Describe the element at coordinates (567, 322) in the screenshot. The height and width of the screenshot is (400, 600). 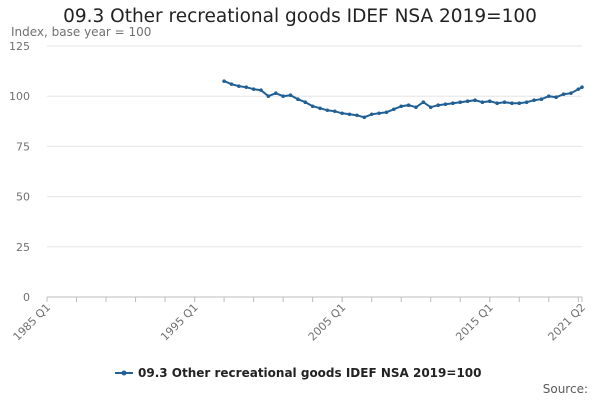
I see `x-tick-label: 2021 Q2` at that location.